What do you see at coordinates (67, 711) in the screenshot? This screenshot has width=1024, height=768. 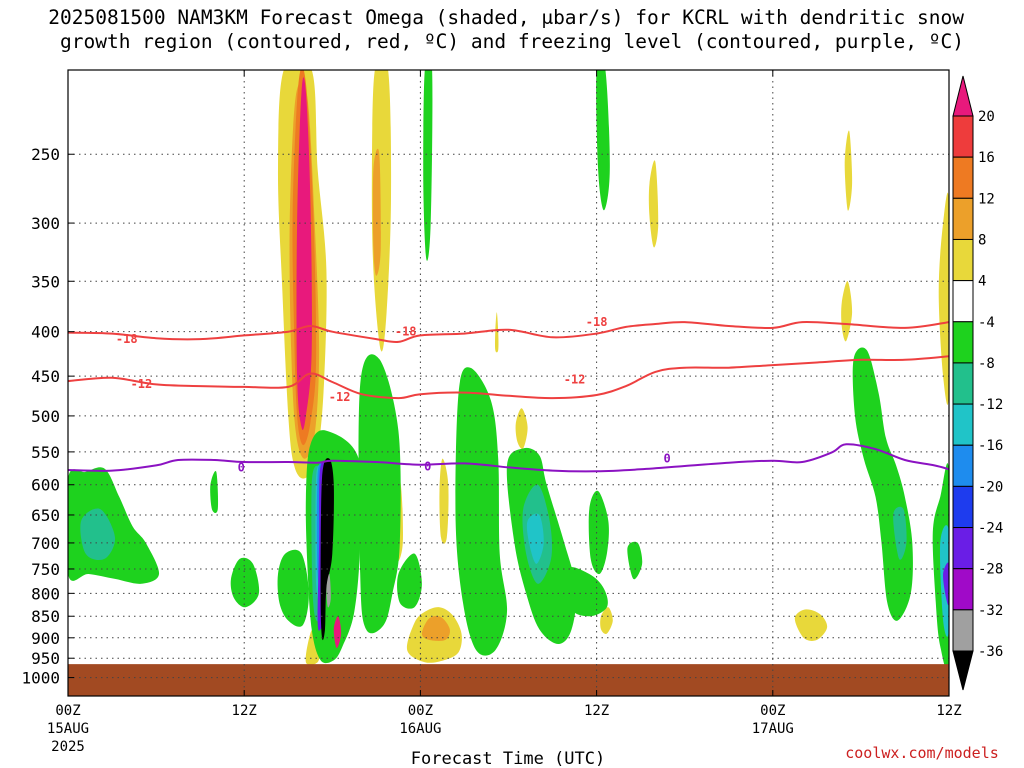 I see `x-tick-label-0: 00Z` at bounding box center [67, 711].